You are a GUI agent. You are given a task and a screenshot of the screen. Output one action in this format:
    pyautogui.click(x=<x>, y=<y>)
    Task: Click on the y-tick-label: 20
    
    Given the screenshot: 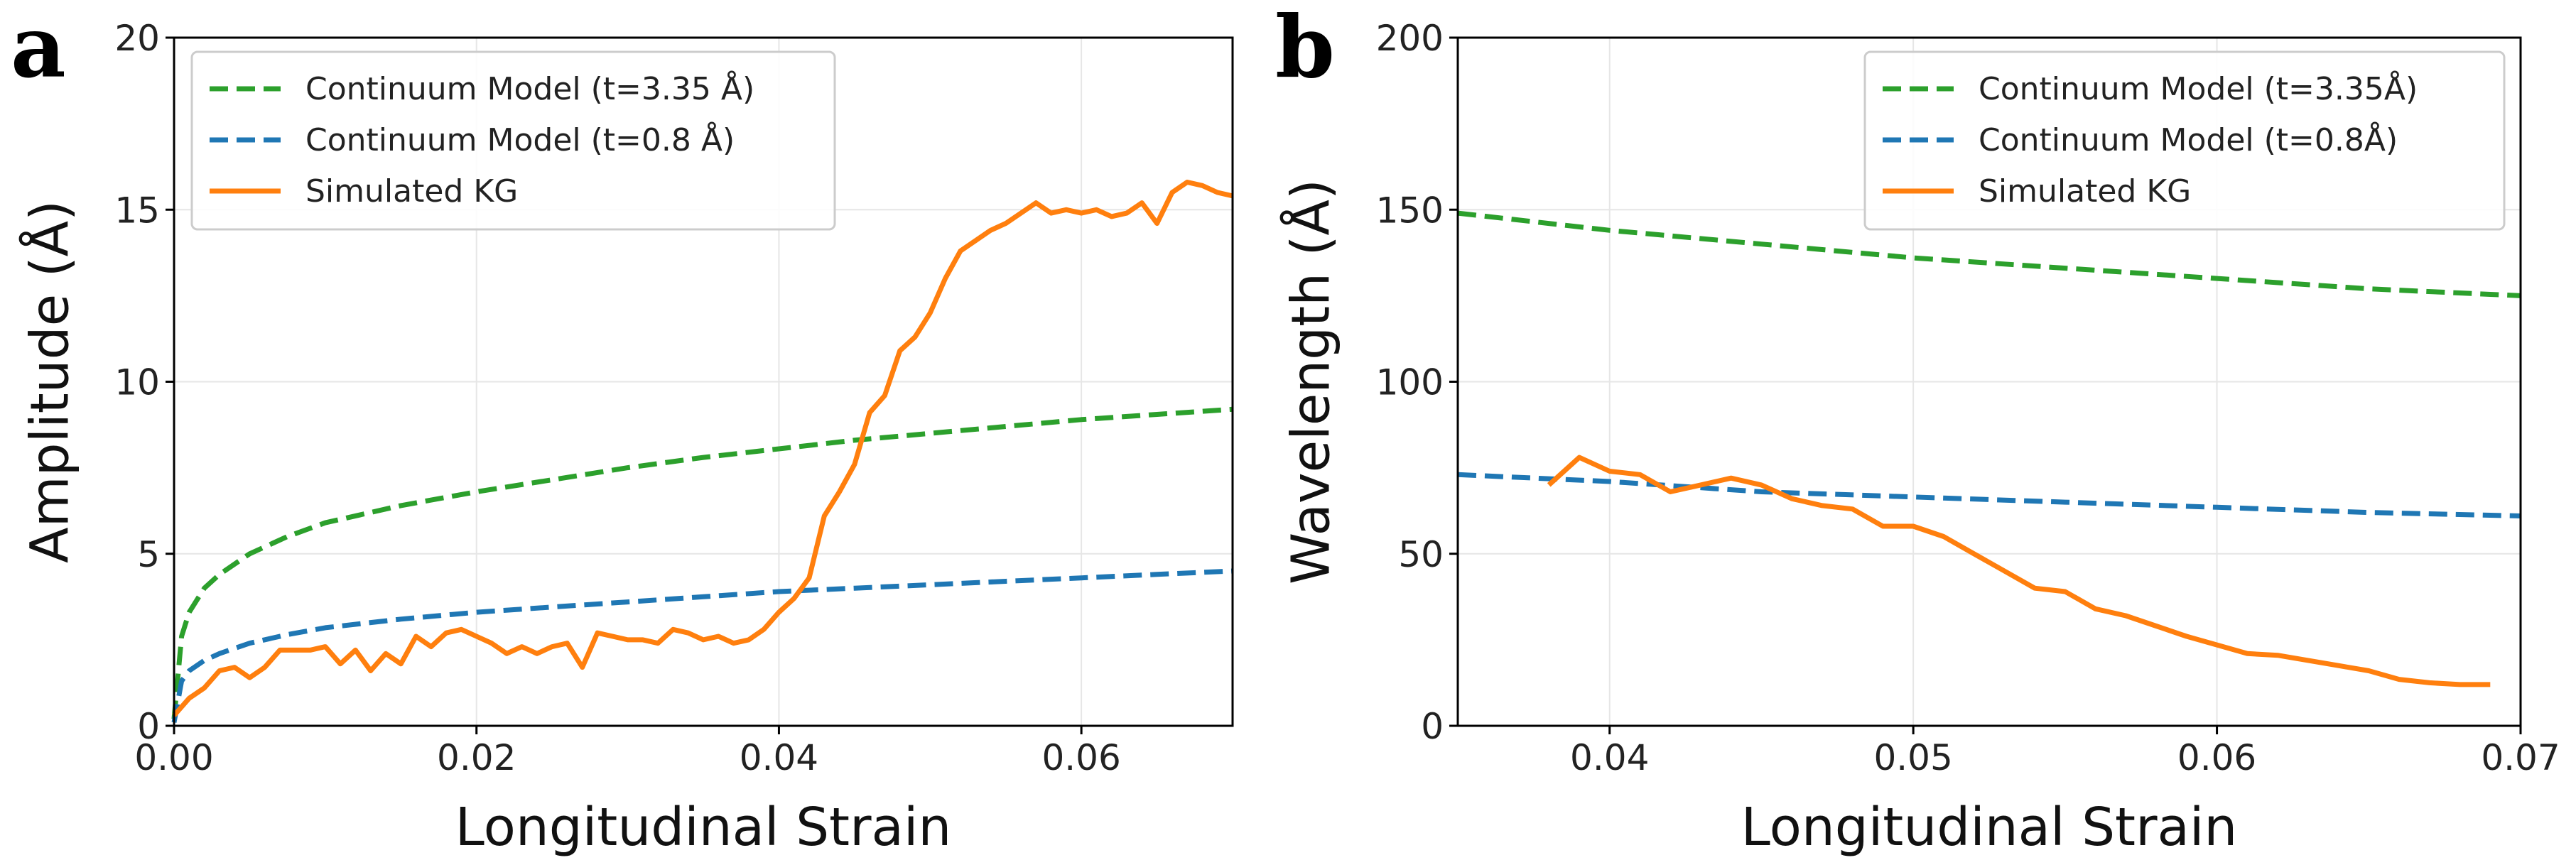 What is the action you would take?
    pyautogui.click(x=137, y=38)
    